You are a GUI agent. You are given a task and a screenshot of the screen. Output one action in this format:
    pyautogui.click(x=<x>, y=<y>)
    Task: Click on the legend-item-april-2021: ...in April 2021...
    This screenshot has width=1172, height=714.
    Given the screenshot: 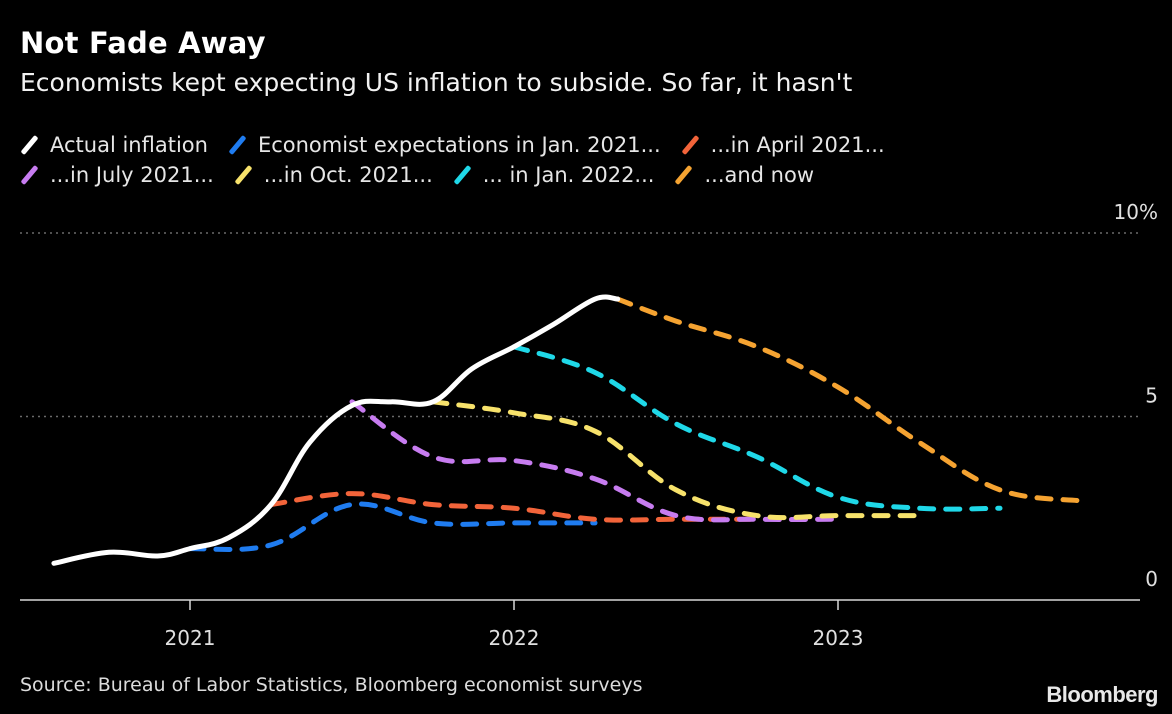 What is the action you would take?
    pyautogui.click(x=783, y=145)
    